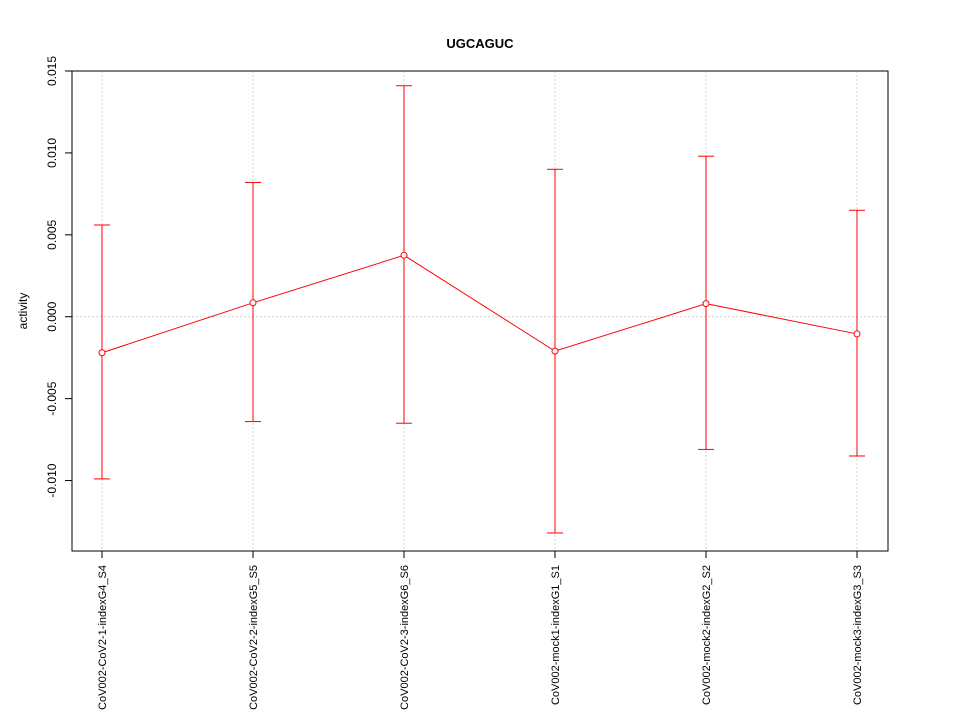 This screenshot has width=960, height=720. I want to click on x-tick-label: CoV002-mock2-indexG2_S2, so click(707, 635).